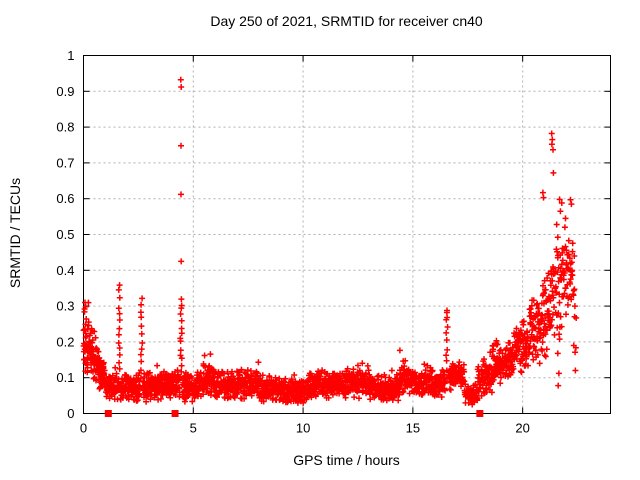 This screenshot has height=480, width=640. What do you see at coordinates (303, 428) in the screenshot?
I see `x-tick-label: 10` at bounding box center [303, 428].